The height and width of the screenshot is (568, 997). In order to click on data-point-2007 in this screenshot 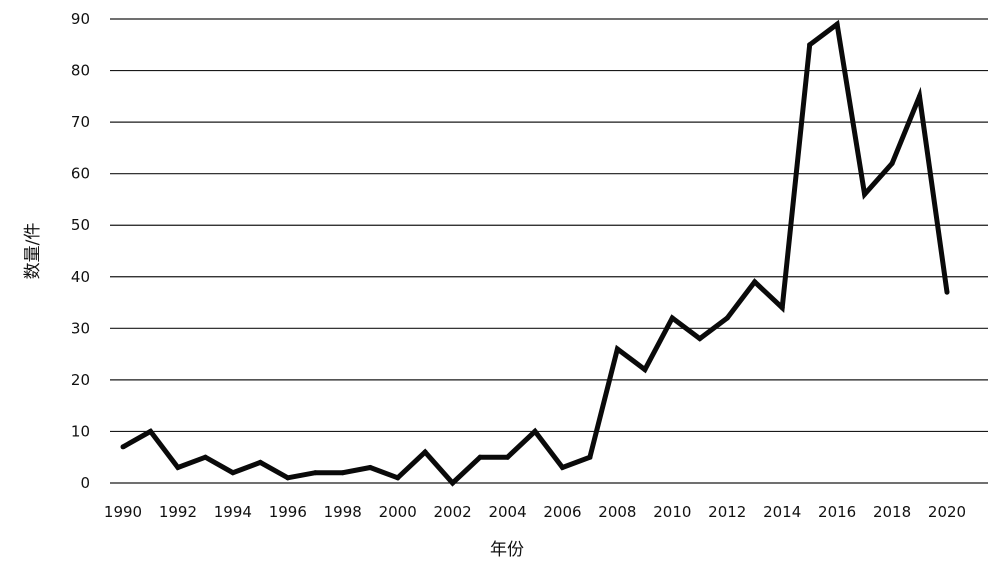, I will do `click(590, 457)`.